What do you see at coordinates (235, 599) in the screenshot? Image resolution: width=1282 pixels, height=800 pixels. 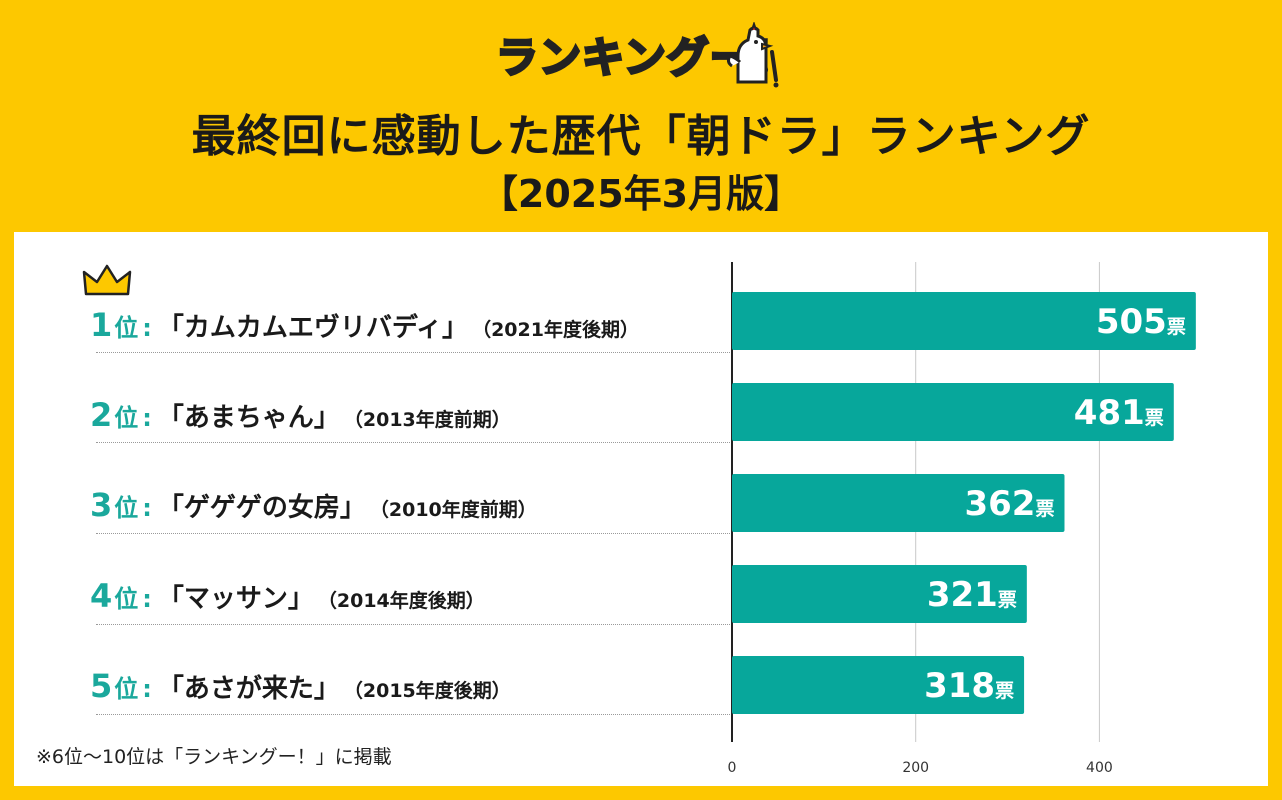 I see `drama-title: 「マッサン」` at bounding box center [235, 599].